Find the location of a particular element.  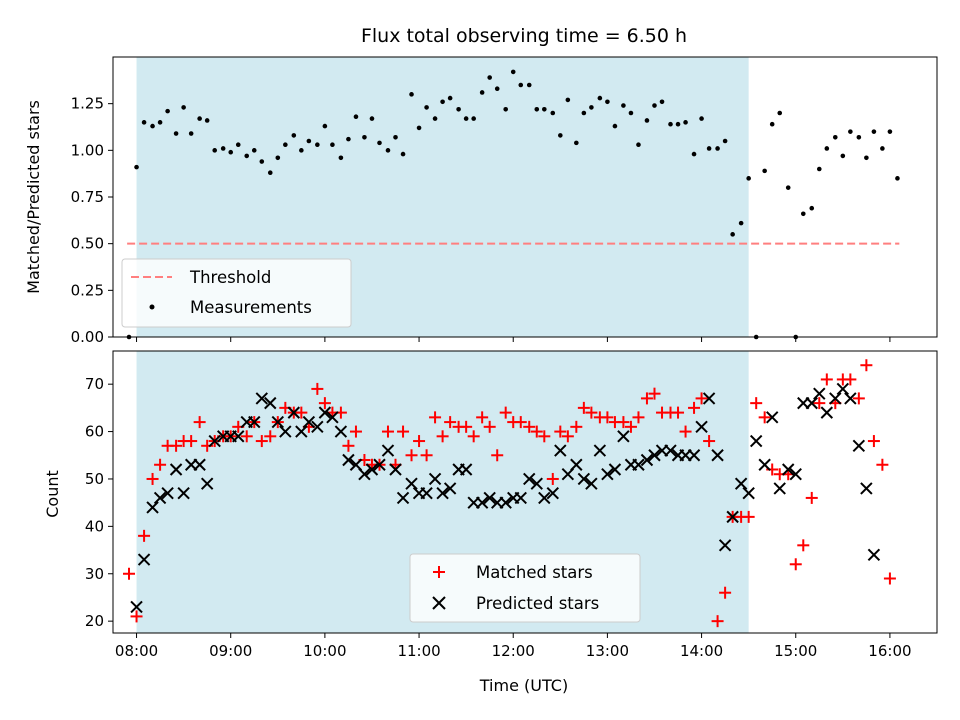

y-ticks-top: 0.00 0.25 0.50 0.75 1.00 1.25 is located at coordinates (92, 220).